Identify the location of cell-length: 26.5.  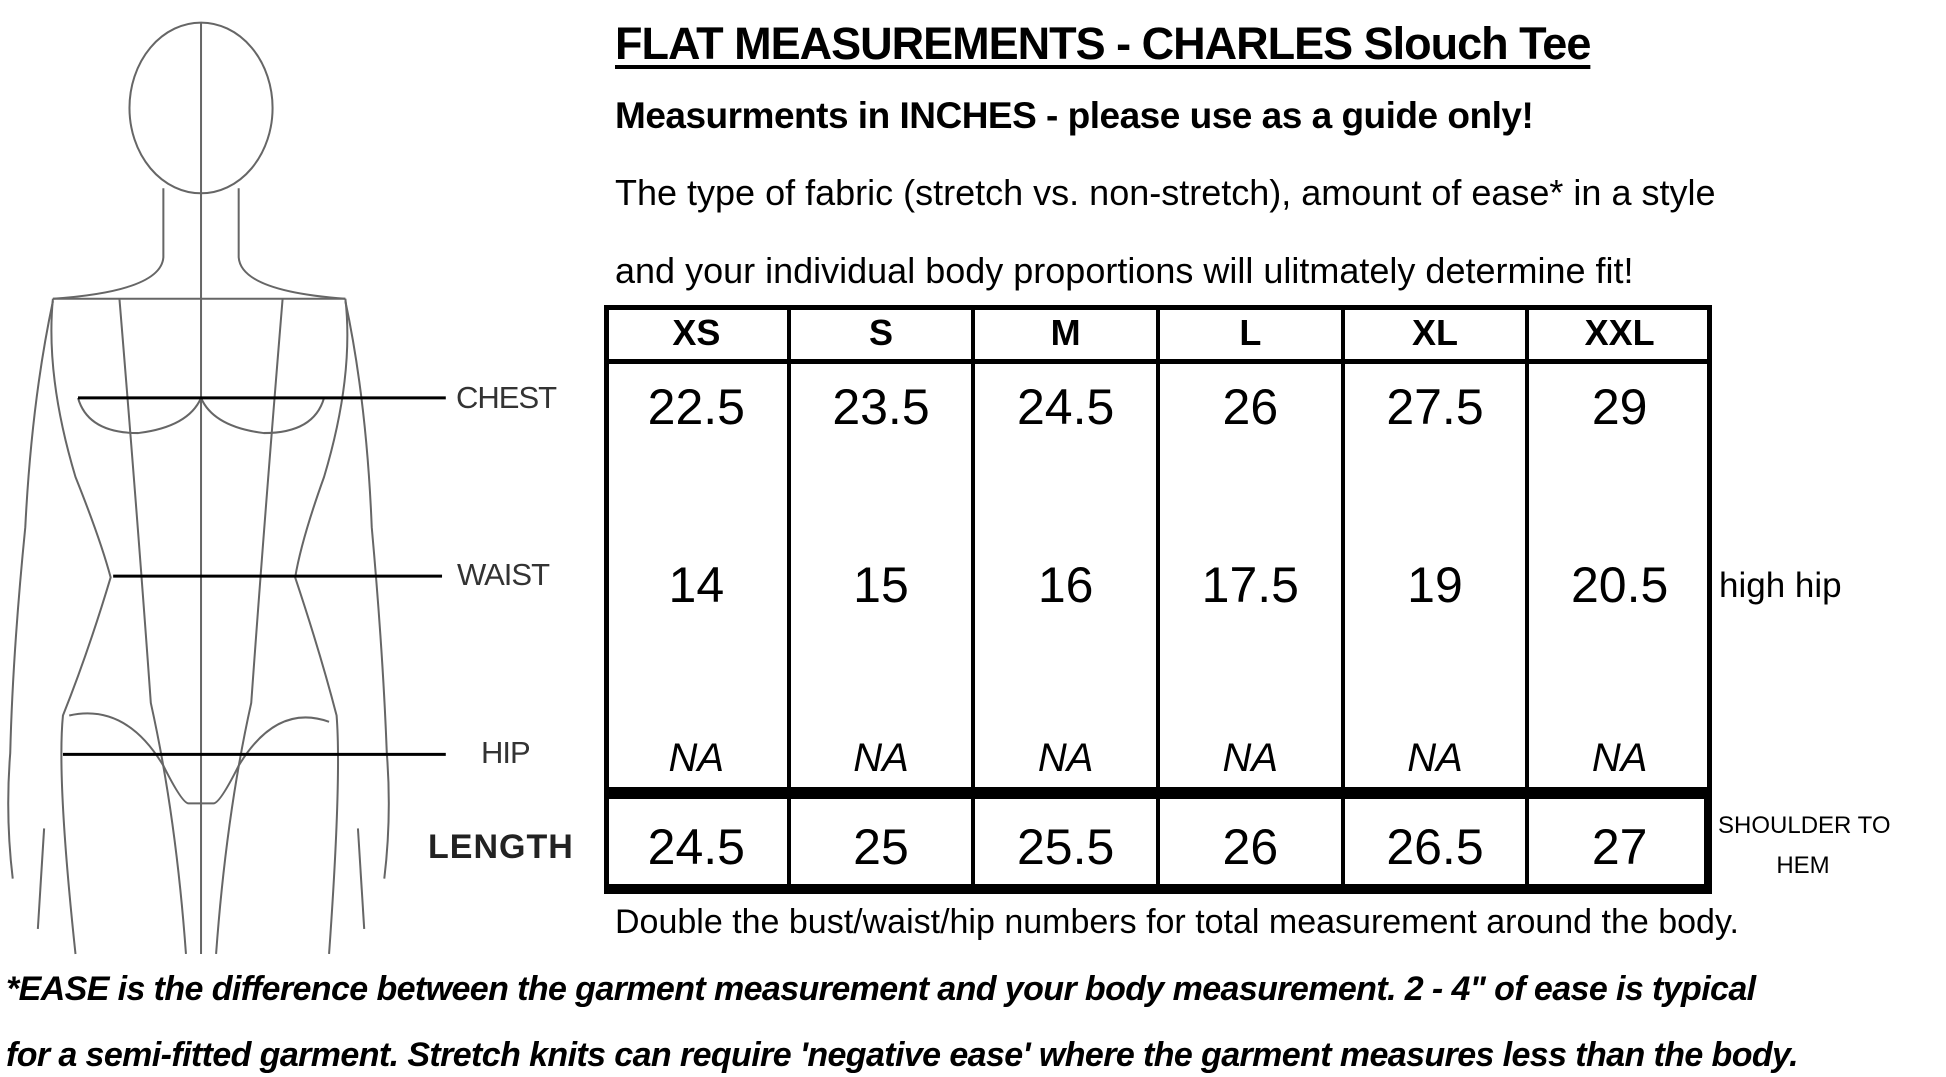
(1435, 846).